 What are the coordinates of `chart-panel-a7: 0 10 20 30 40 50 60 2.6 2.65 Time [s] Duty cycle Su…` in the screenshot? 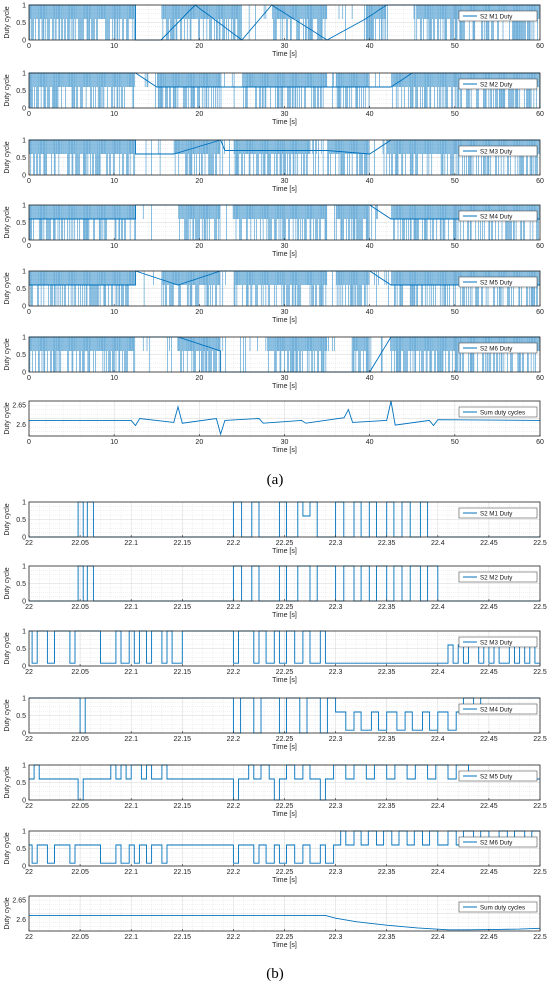 It's located at (274, 427).